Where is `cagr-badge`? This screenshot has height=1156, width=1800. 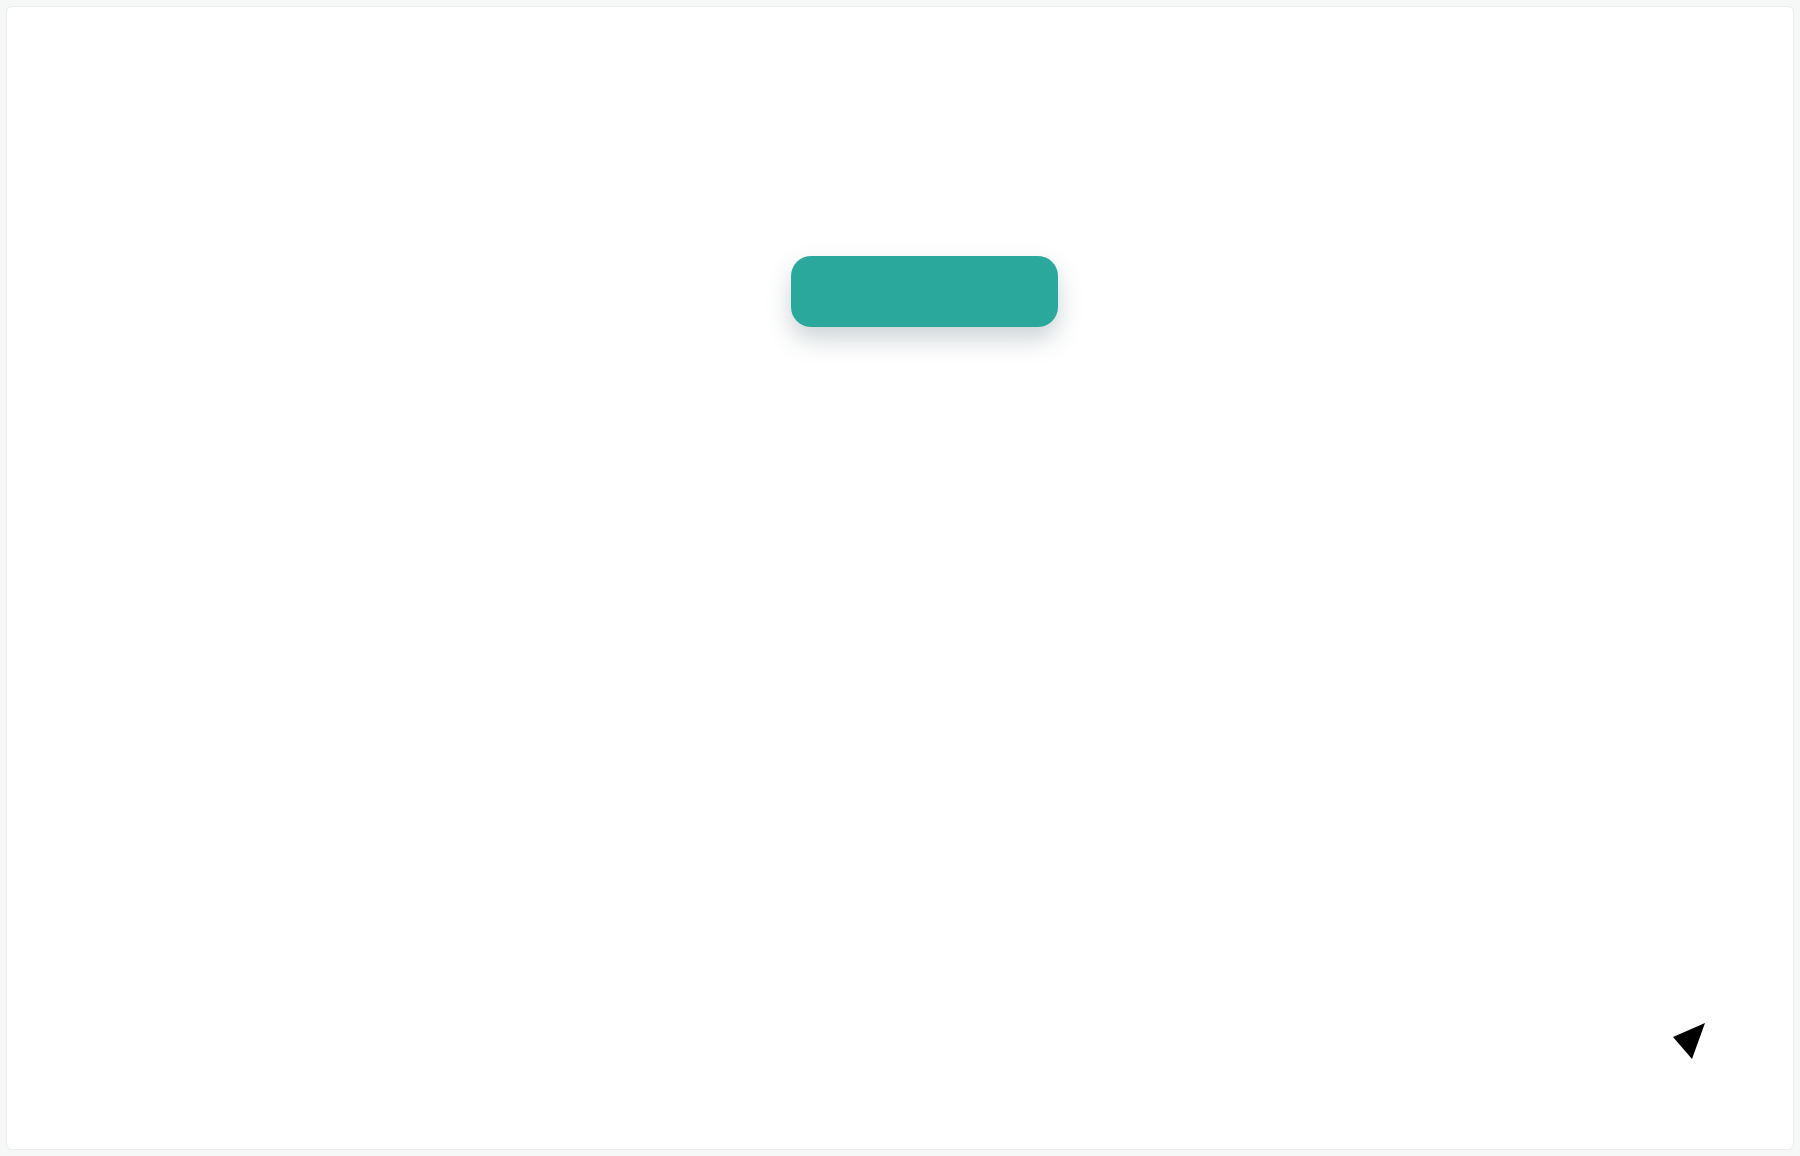
cagr-badge is located at coordinates (924, 291).